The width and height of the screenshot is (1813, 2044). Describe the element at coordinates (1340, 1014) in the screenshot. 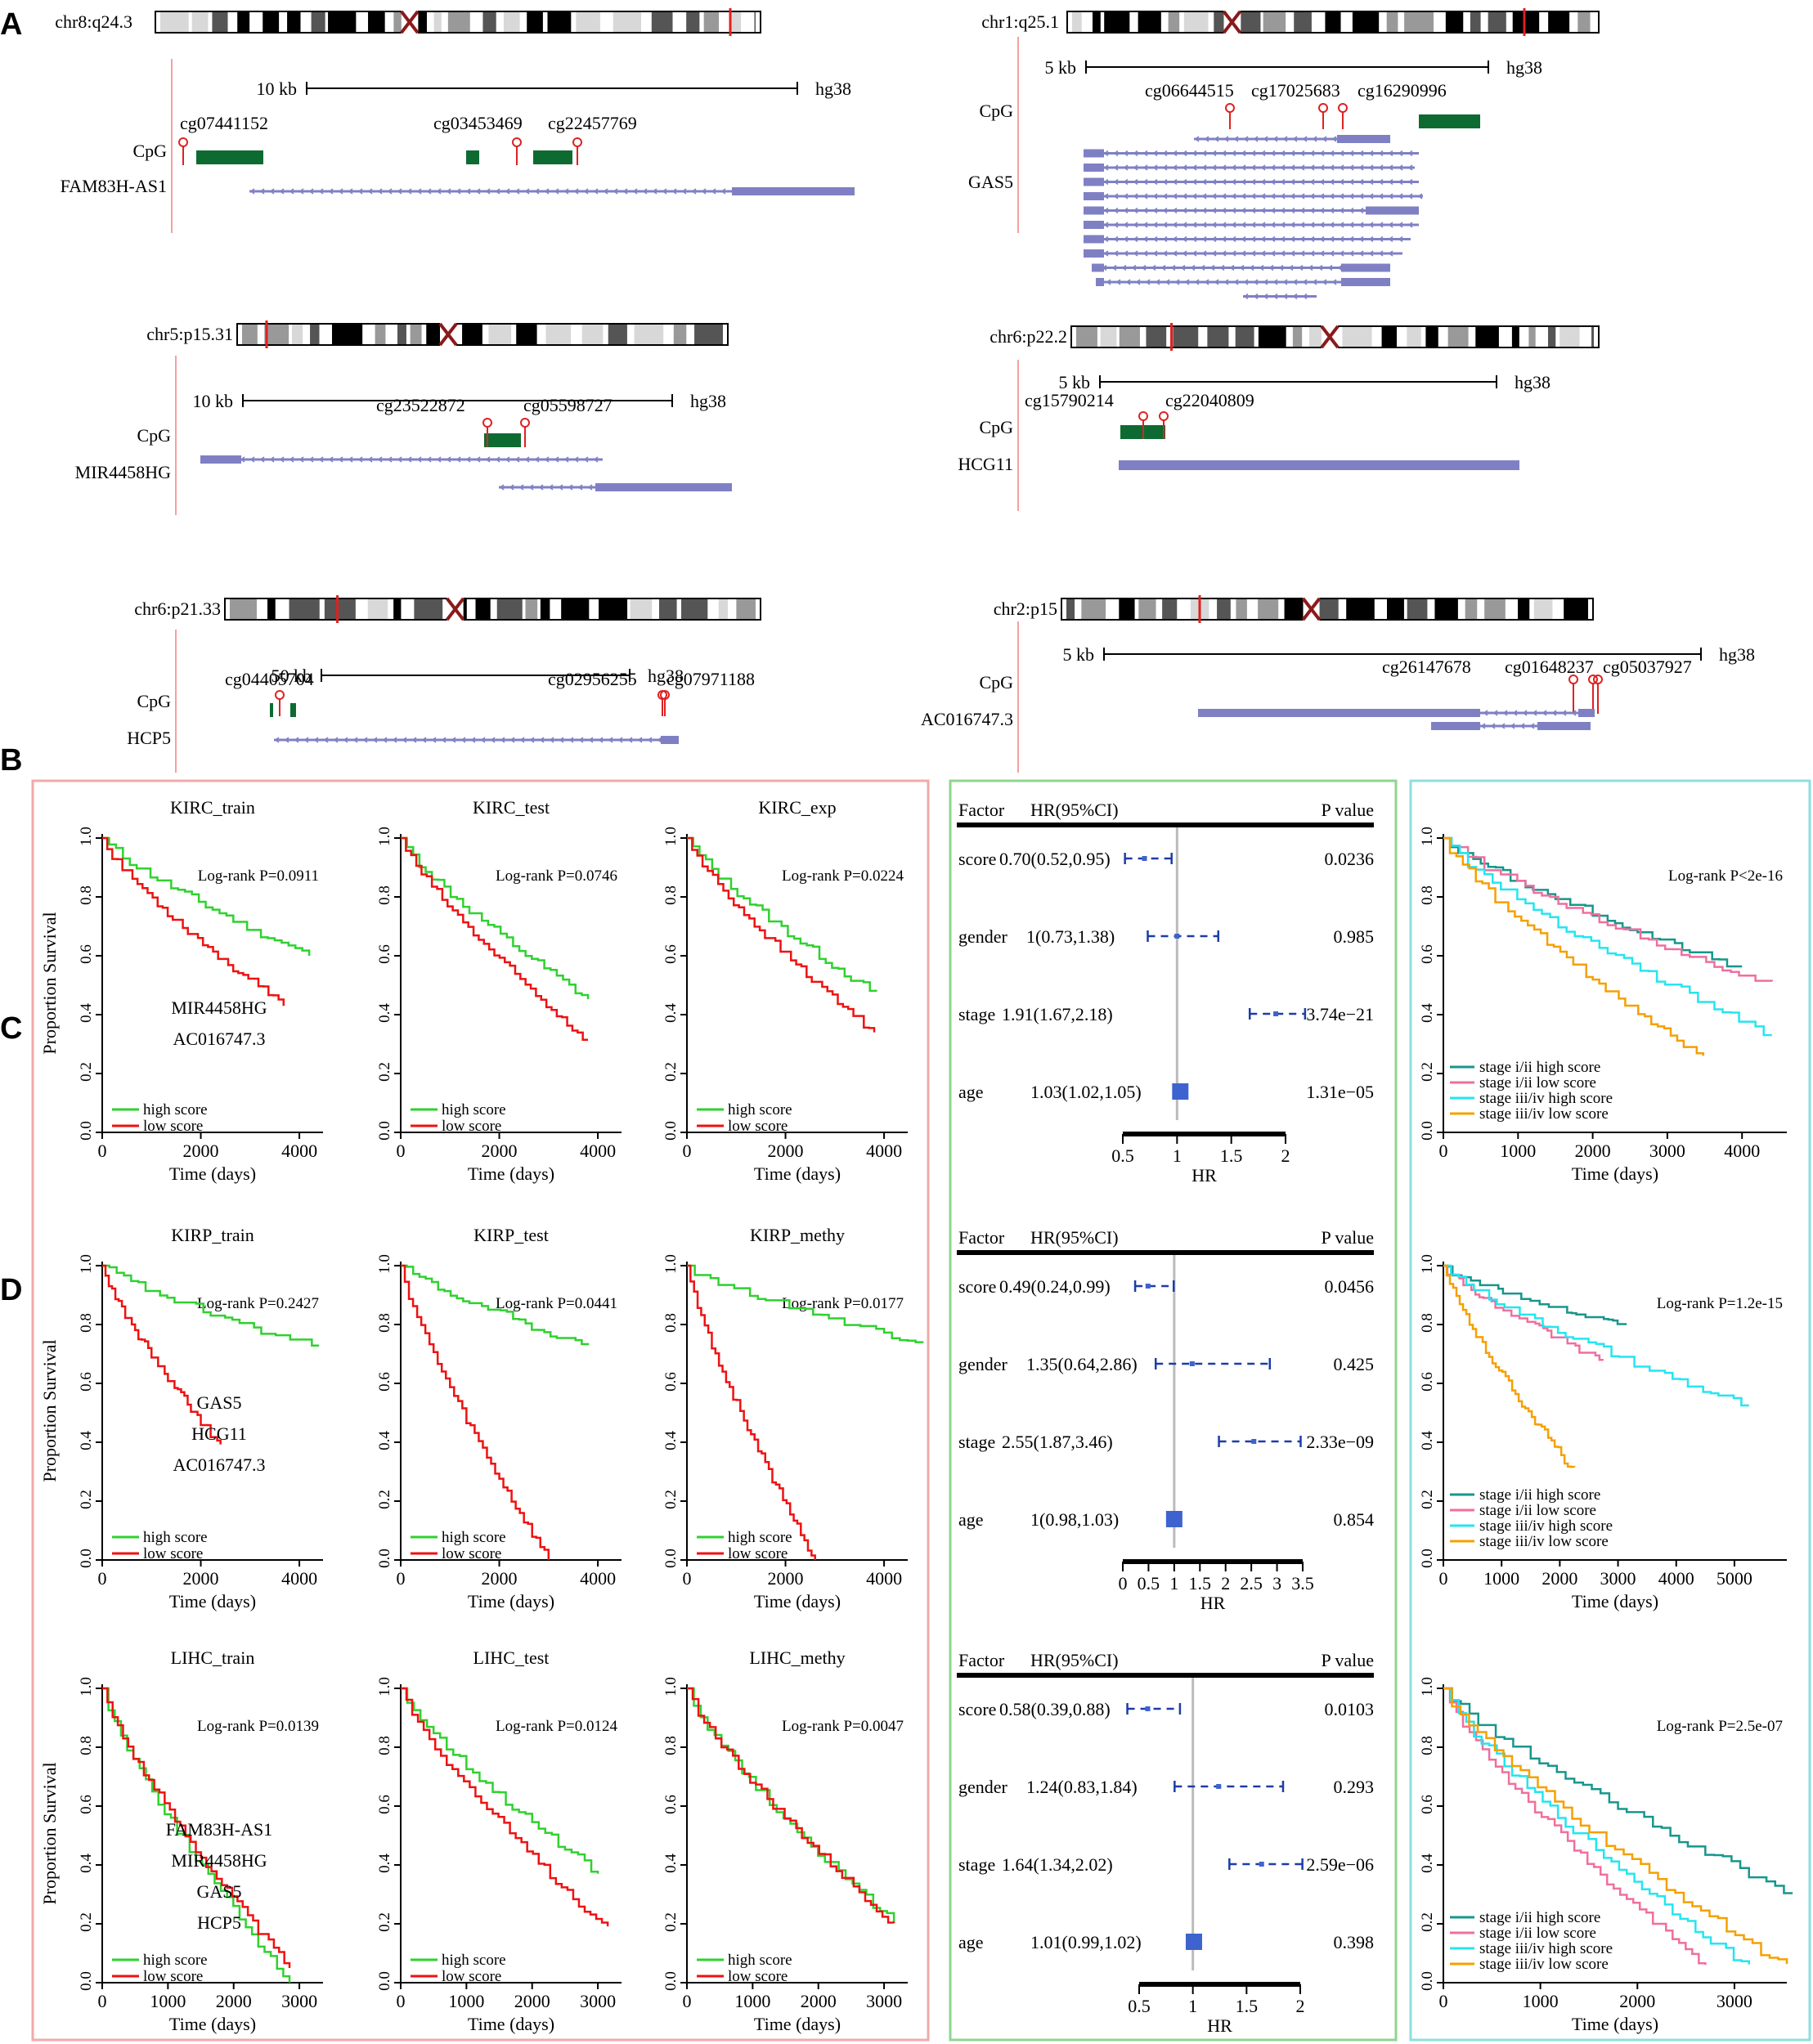

I see `forest-pvalue: 3.74e−21` at that location.